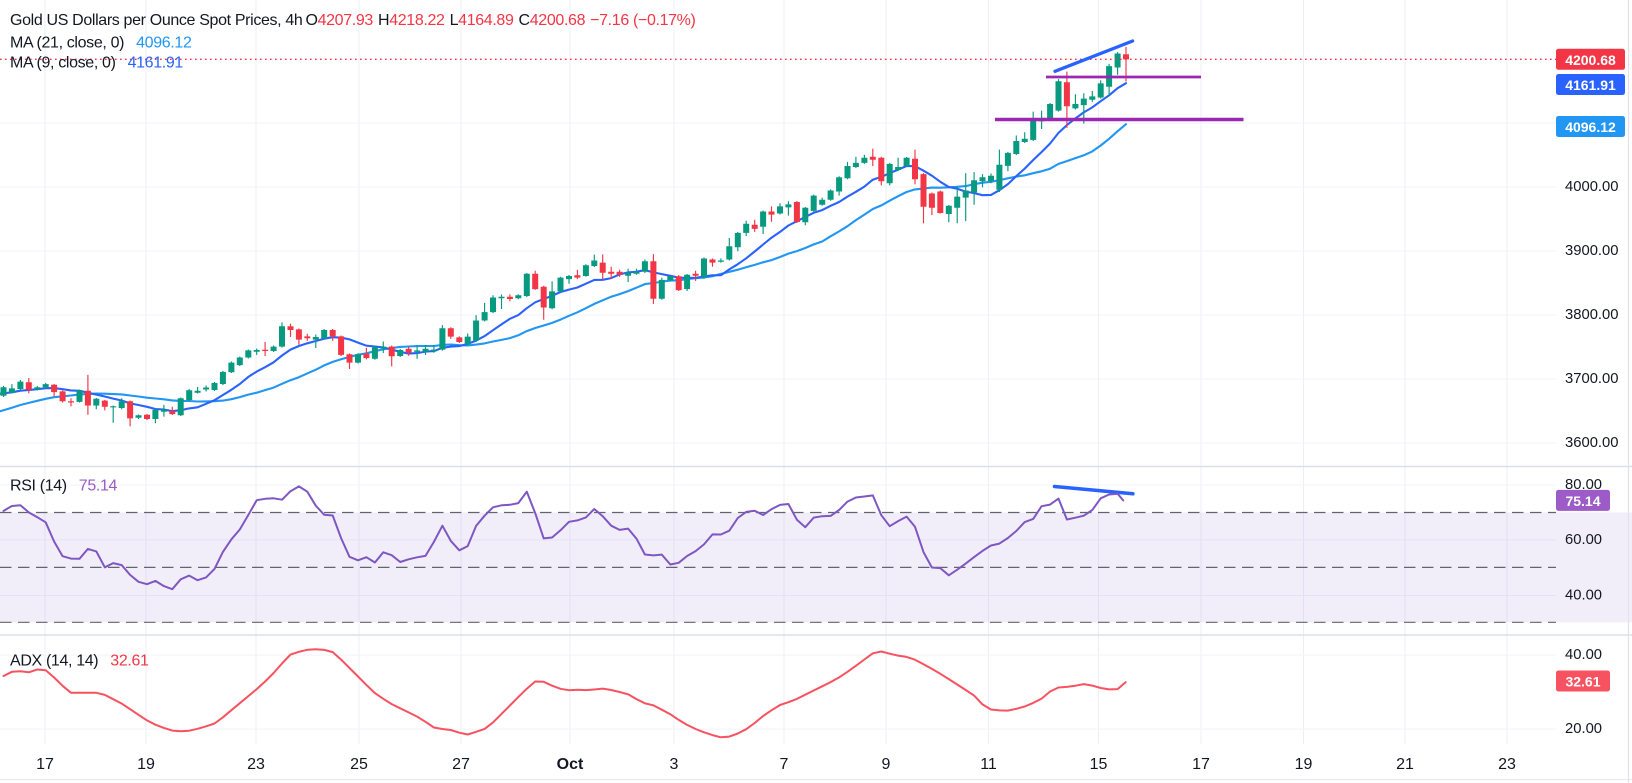 This screenshot has height=783, width=1632. What do you see at coordinates (1582, 682) in the screenshot?
I see `svg-text: 32.61` at bounding box center [1582, 682].